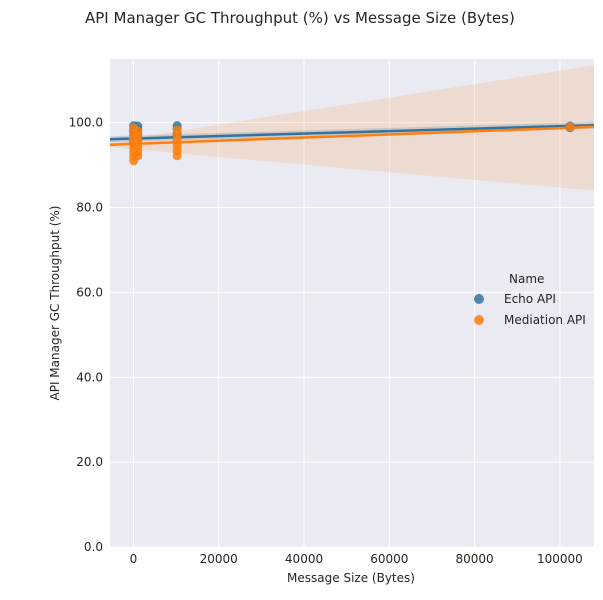 This screenshot has width=603, height=600. I want to click on x-tick-label: 60000, so click(389, 559).